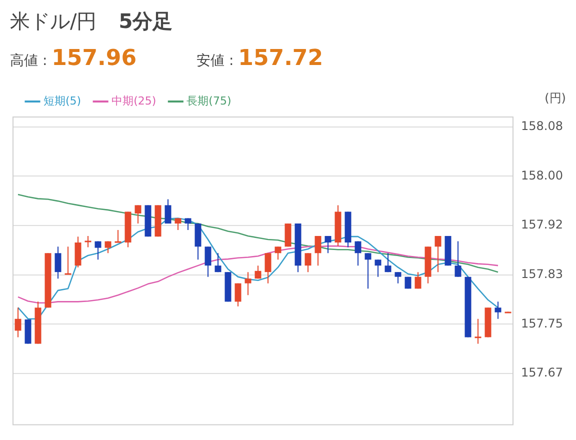 The width and height of the screenshot is (576, 440). Describe the element at coordinates (53, 21) in the screenshot. I see `chart-title: 米ドル/円` at that location.